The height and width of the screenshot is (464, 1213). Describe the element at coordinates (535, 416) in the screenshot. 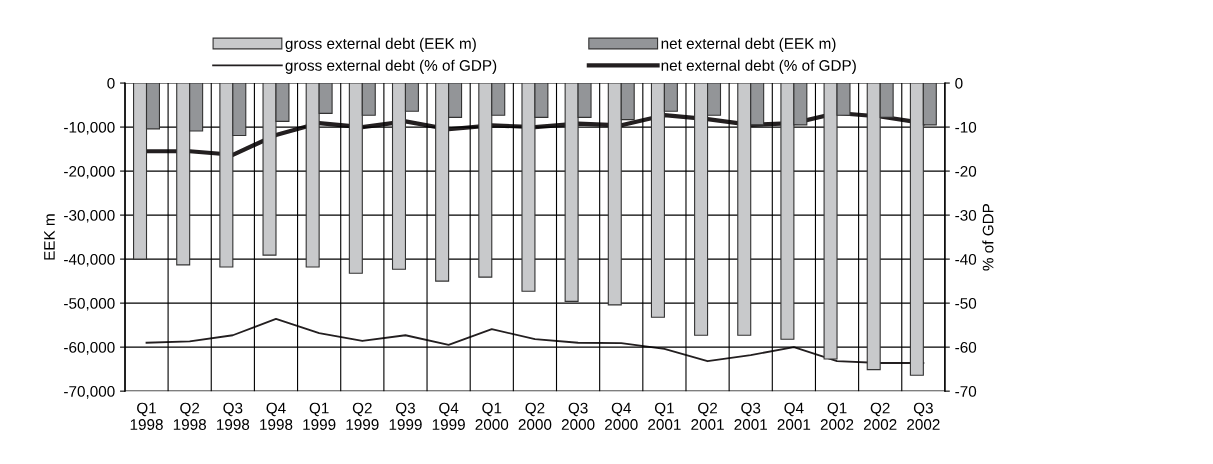

I see `x-tick-label: Q2 2000` at that location.